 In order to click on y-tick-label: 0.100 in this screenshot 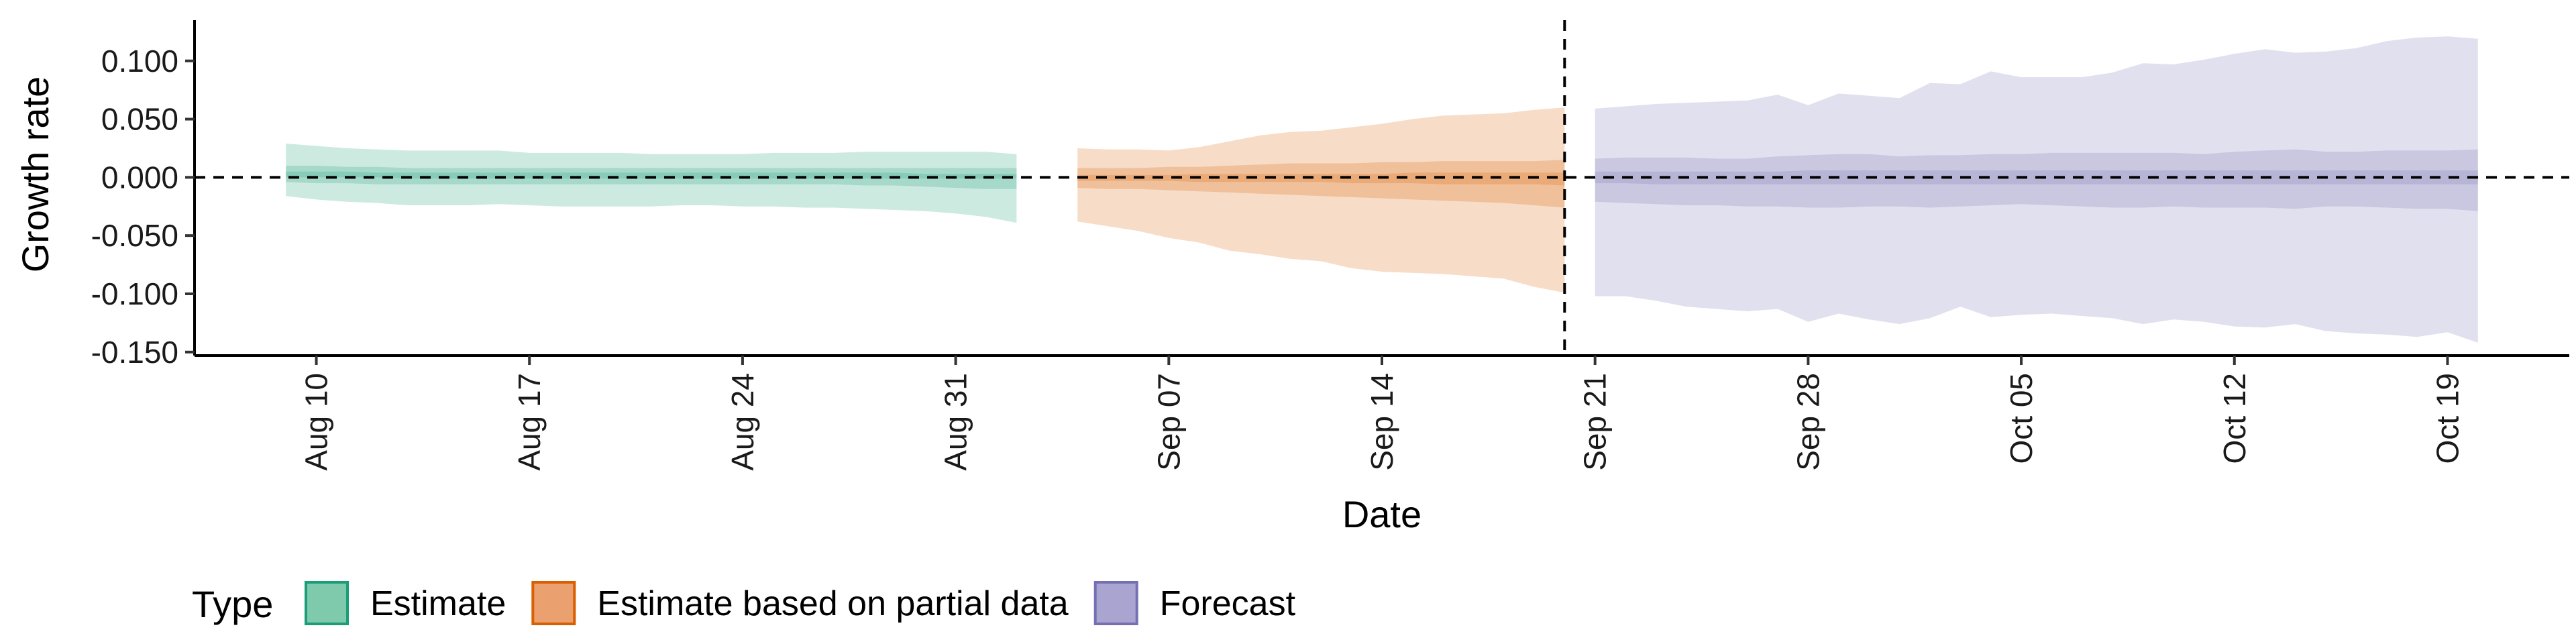, I will do `click(139, 61)`.